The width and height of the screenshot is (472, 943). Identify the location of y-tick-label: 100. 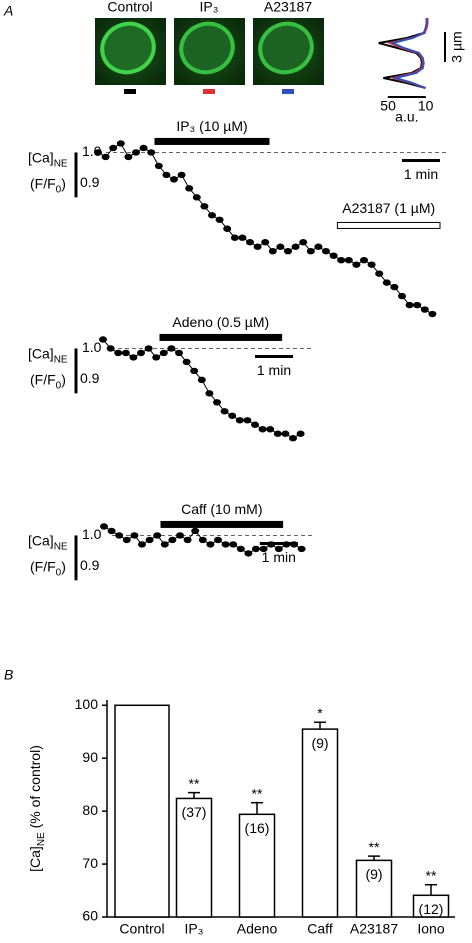
(87, 704).